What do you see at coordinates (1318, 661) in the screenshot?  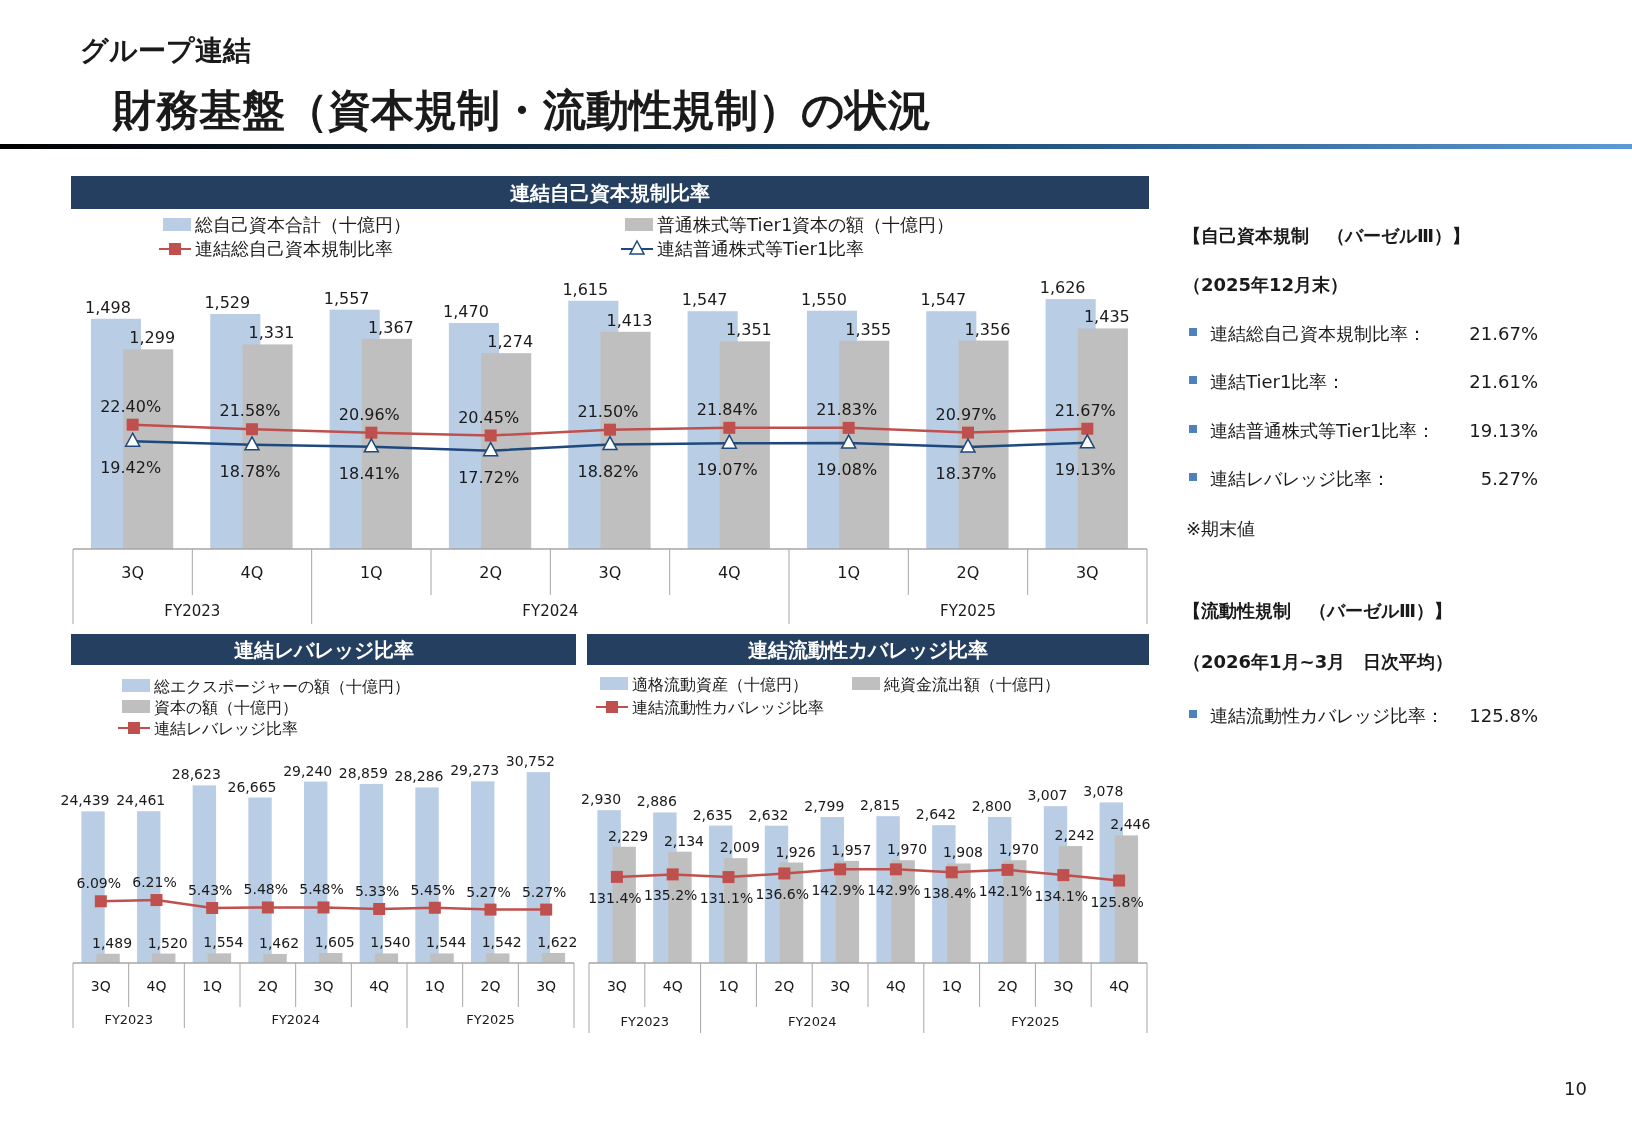 I see `text: （2026年1月~3月 日次平均）` at bounding box center [1318, 661].